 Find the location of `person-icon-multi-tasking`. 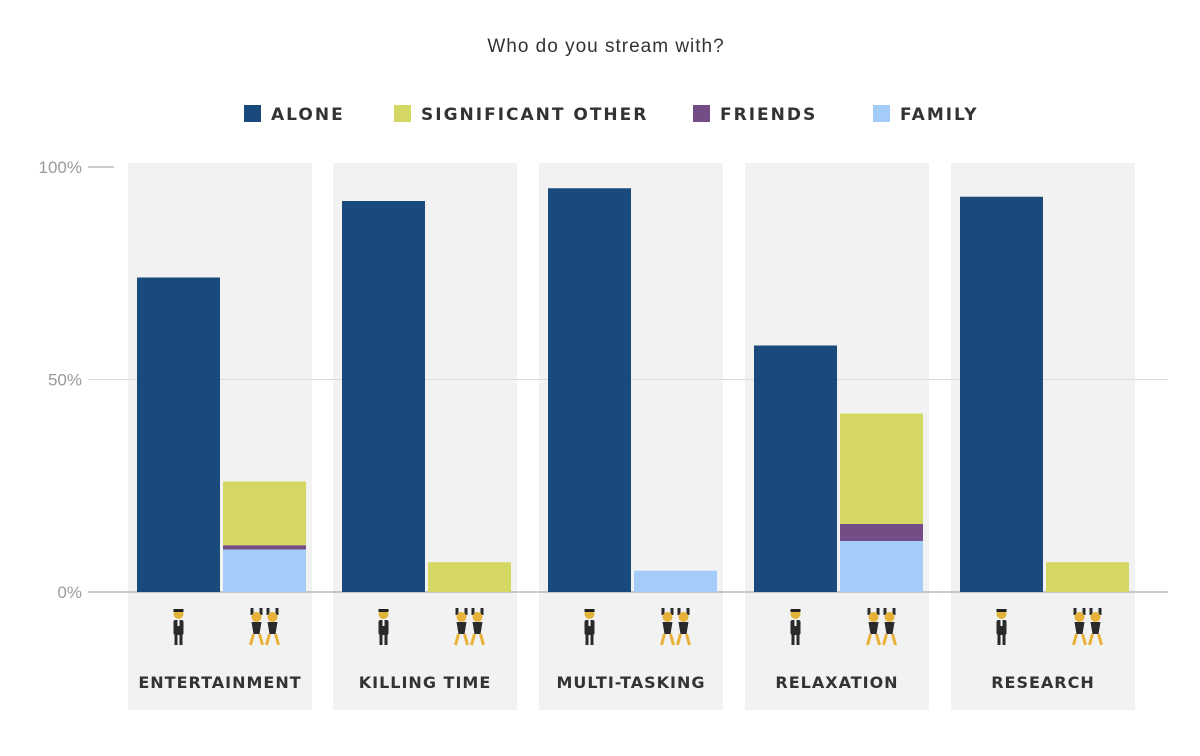

person-icon-multi-tasking is located at coordinates (589, 627).